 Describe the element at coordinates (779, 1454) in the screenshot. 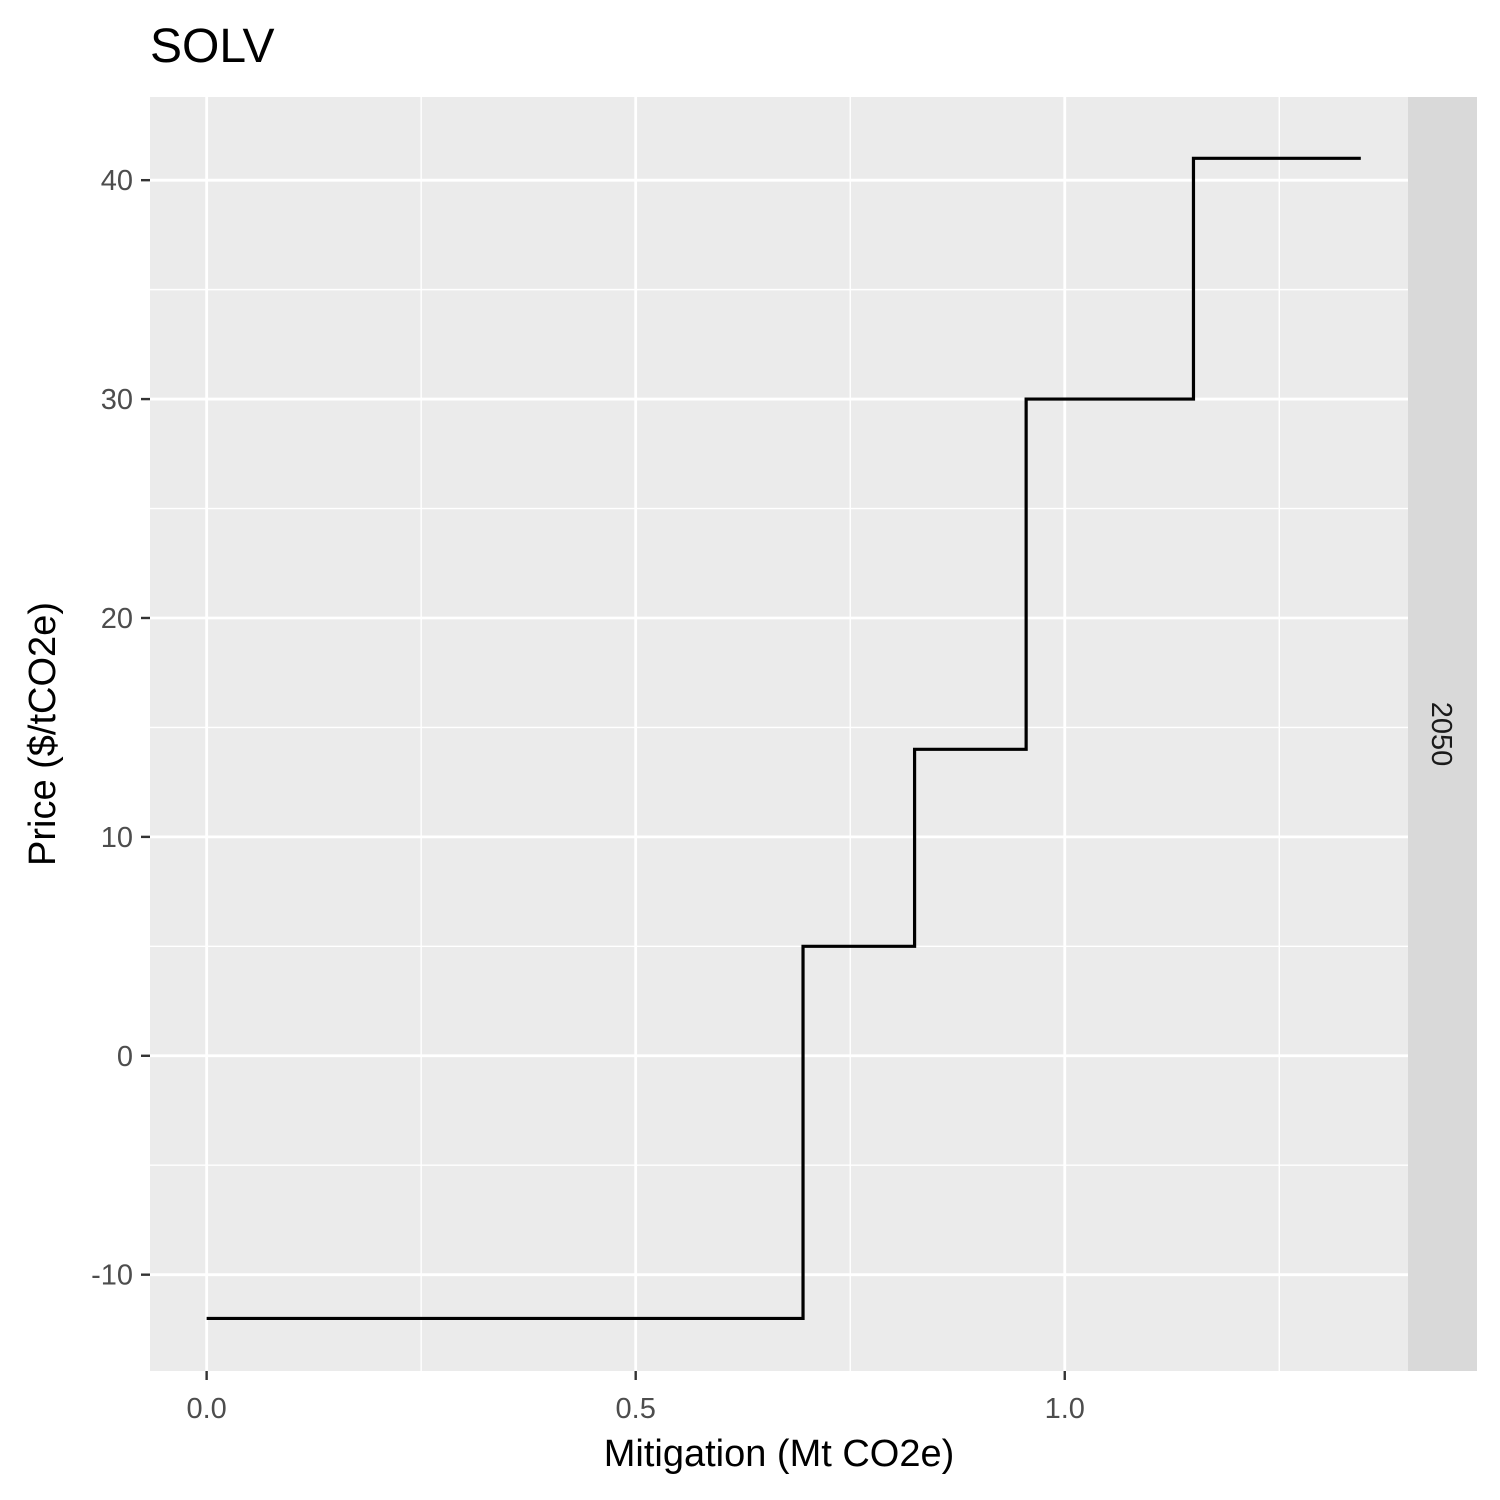

I see `x-axis-title: Mitigation (Mt CO2e)` at that location.